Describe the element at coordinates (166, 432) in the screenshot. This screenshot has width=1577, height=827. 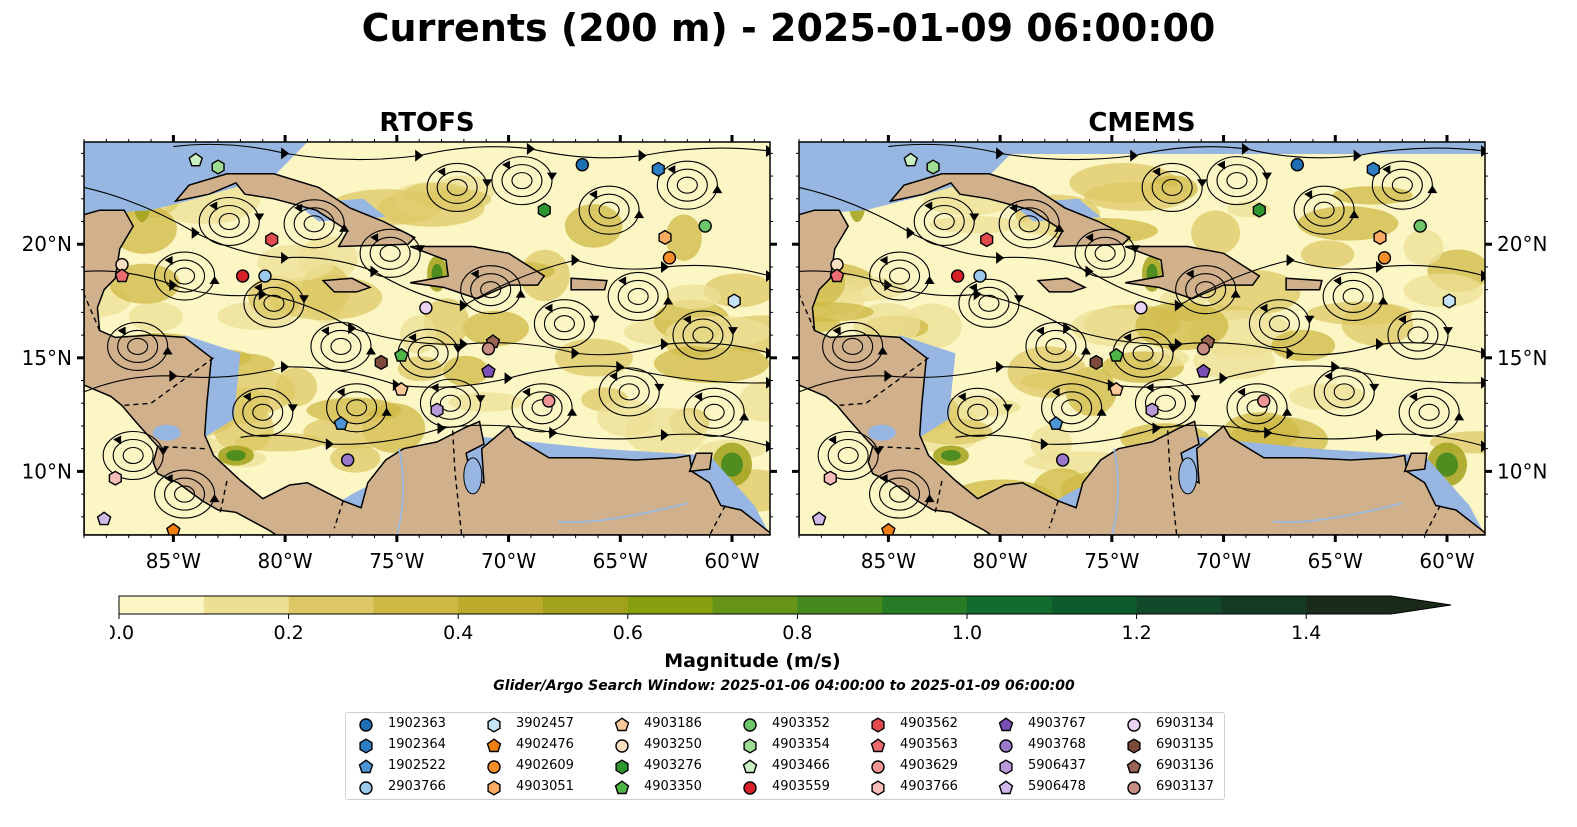
I see `lake-nicaragua` at that location.